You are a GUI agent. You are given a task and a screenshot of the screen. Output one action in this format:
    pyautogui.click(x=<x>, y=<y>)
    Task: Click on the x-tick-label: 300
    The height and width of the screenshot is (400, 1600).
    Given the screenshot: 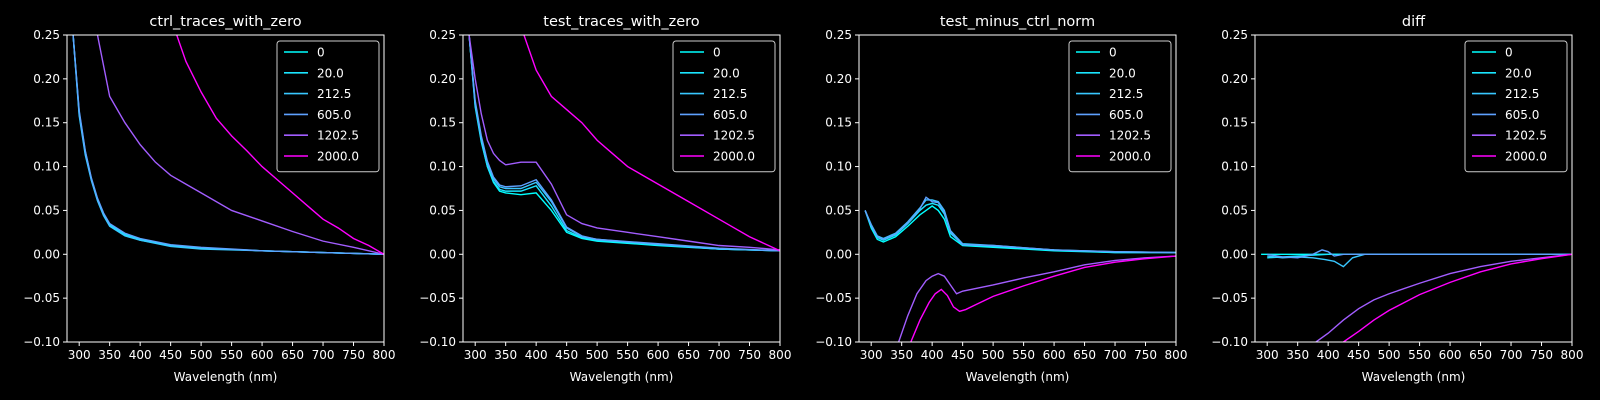 What is the action you would take?
    pyautogui.click(x=79, y=355)
    